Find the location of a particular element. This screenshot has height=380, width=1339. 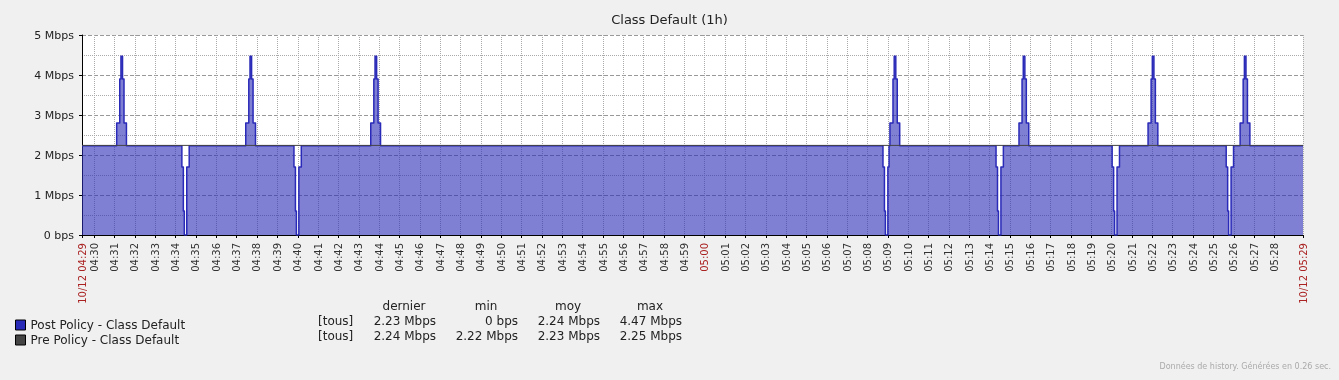

x-tick-label: 04:31 is located at coordinates (115, 257).